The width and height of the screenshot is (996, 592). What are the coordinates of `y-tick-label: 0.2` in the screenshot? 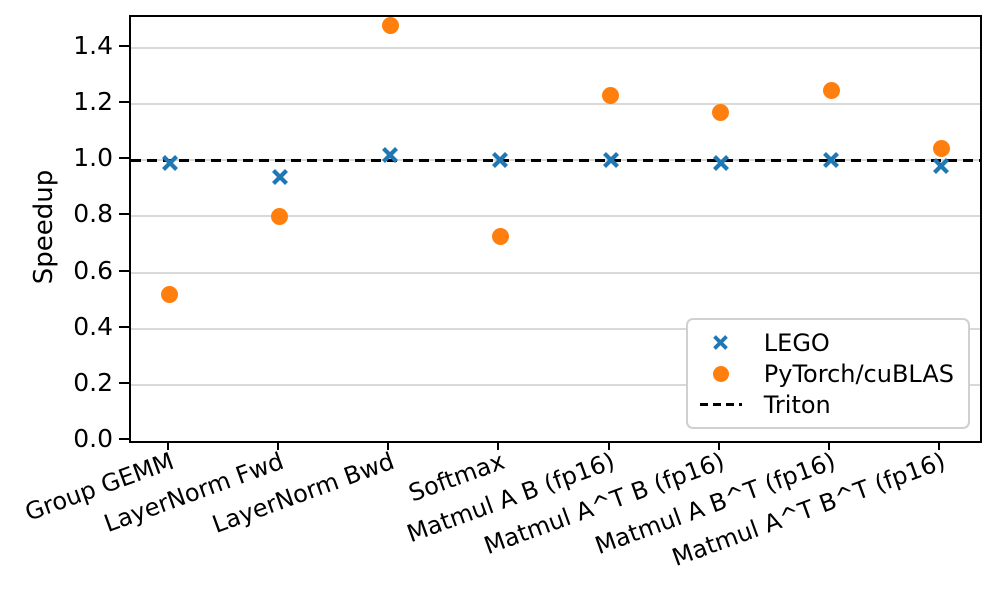 It's located at (93, 382).